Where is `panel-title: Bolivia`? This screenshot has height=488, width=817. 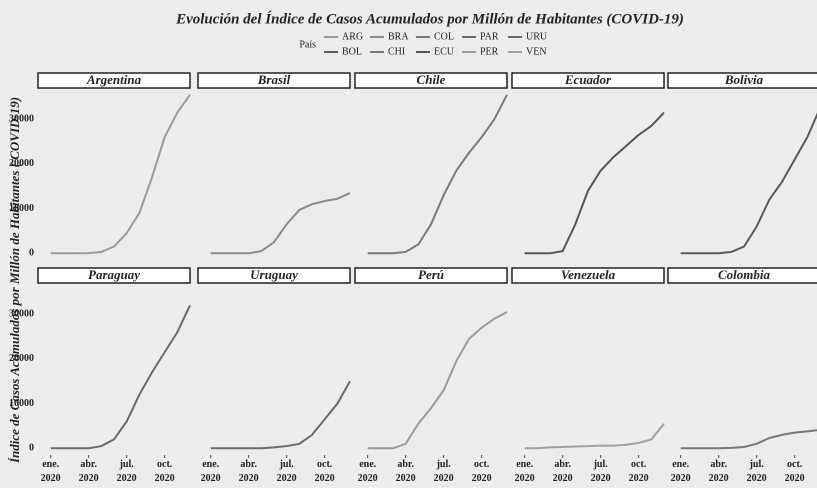
panel-title: Bolivia is located at coordinates (744, 79).